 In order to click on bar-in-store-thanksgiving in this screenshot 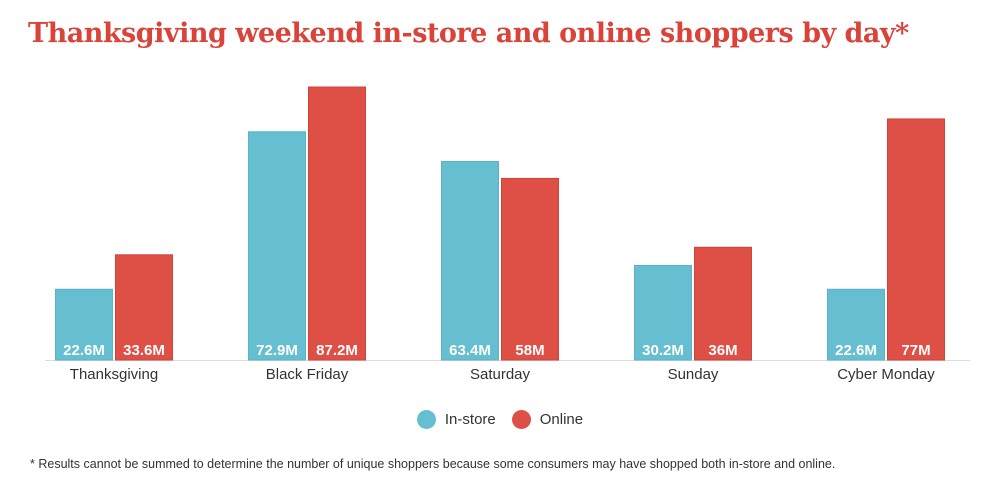, I will do `click(84, 324)`.